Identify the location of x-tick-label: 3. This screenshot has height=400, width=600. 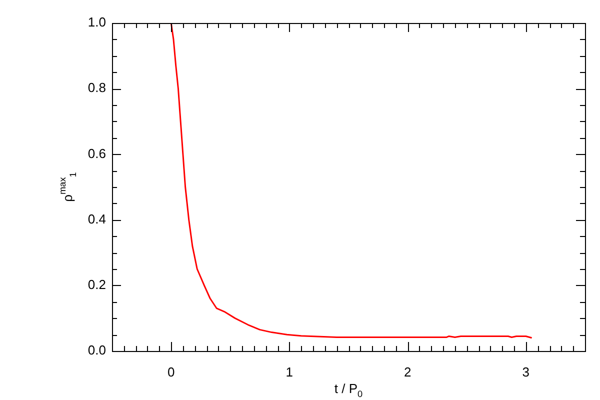
(526, 372).